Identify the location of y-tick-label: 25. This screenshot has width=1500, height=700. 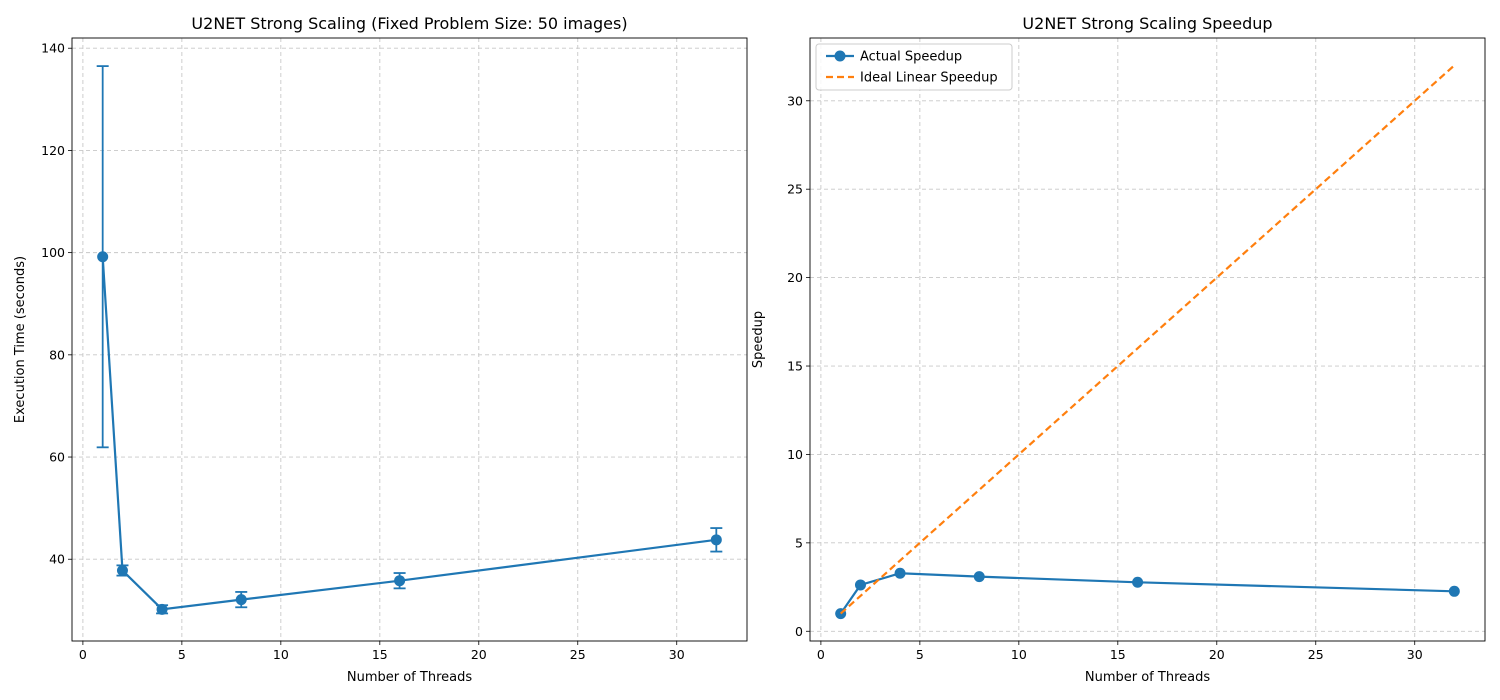
(795, 189).